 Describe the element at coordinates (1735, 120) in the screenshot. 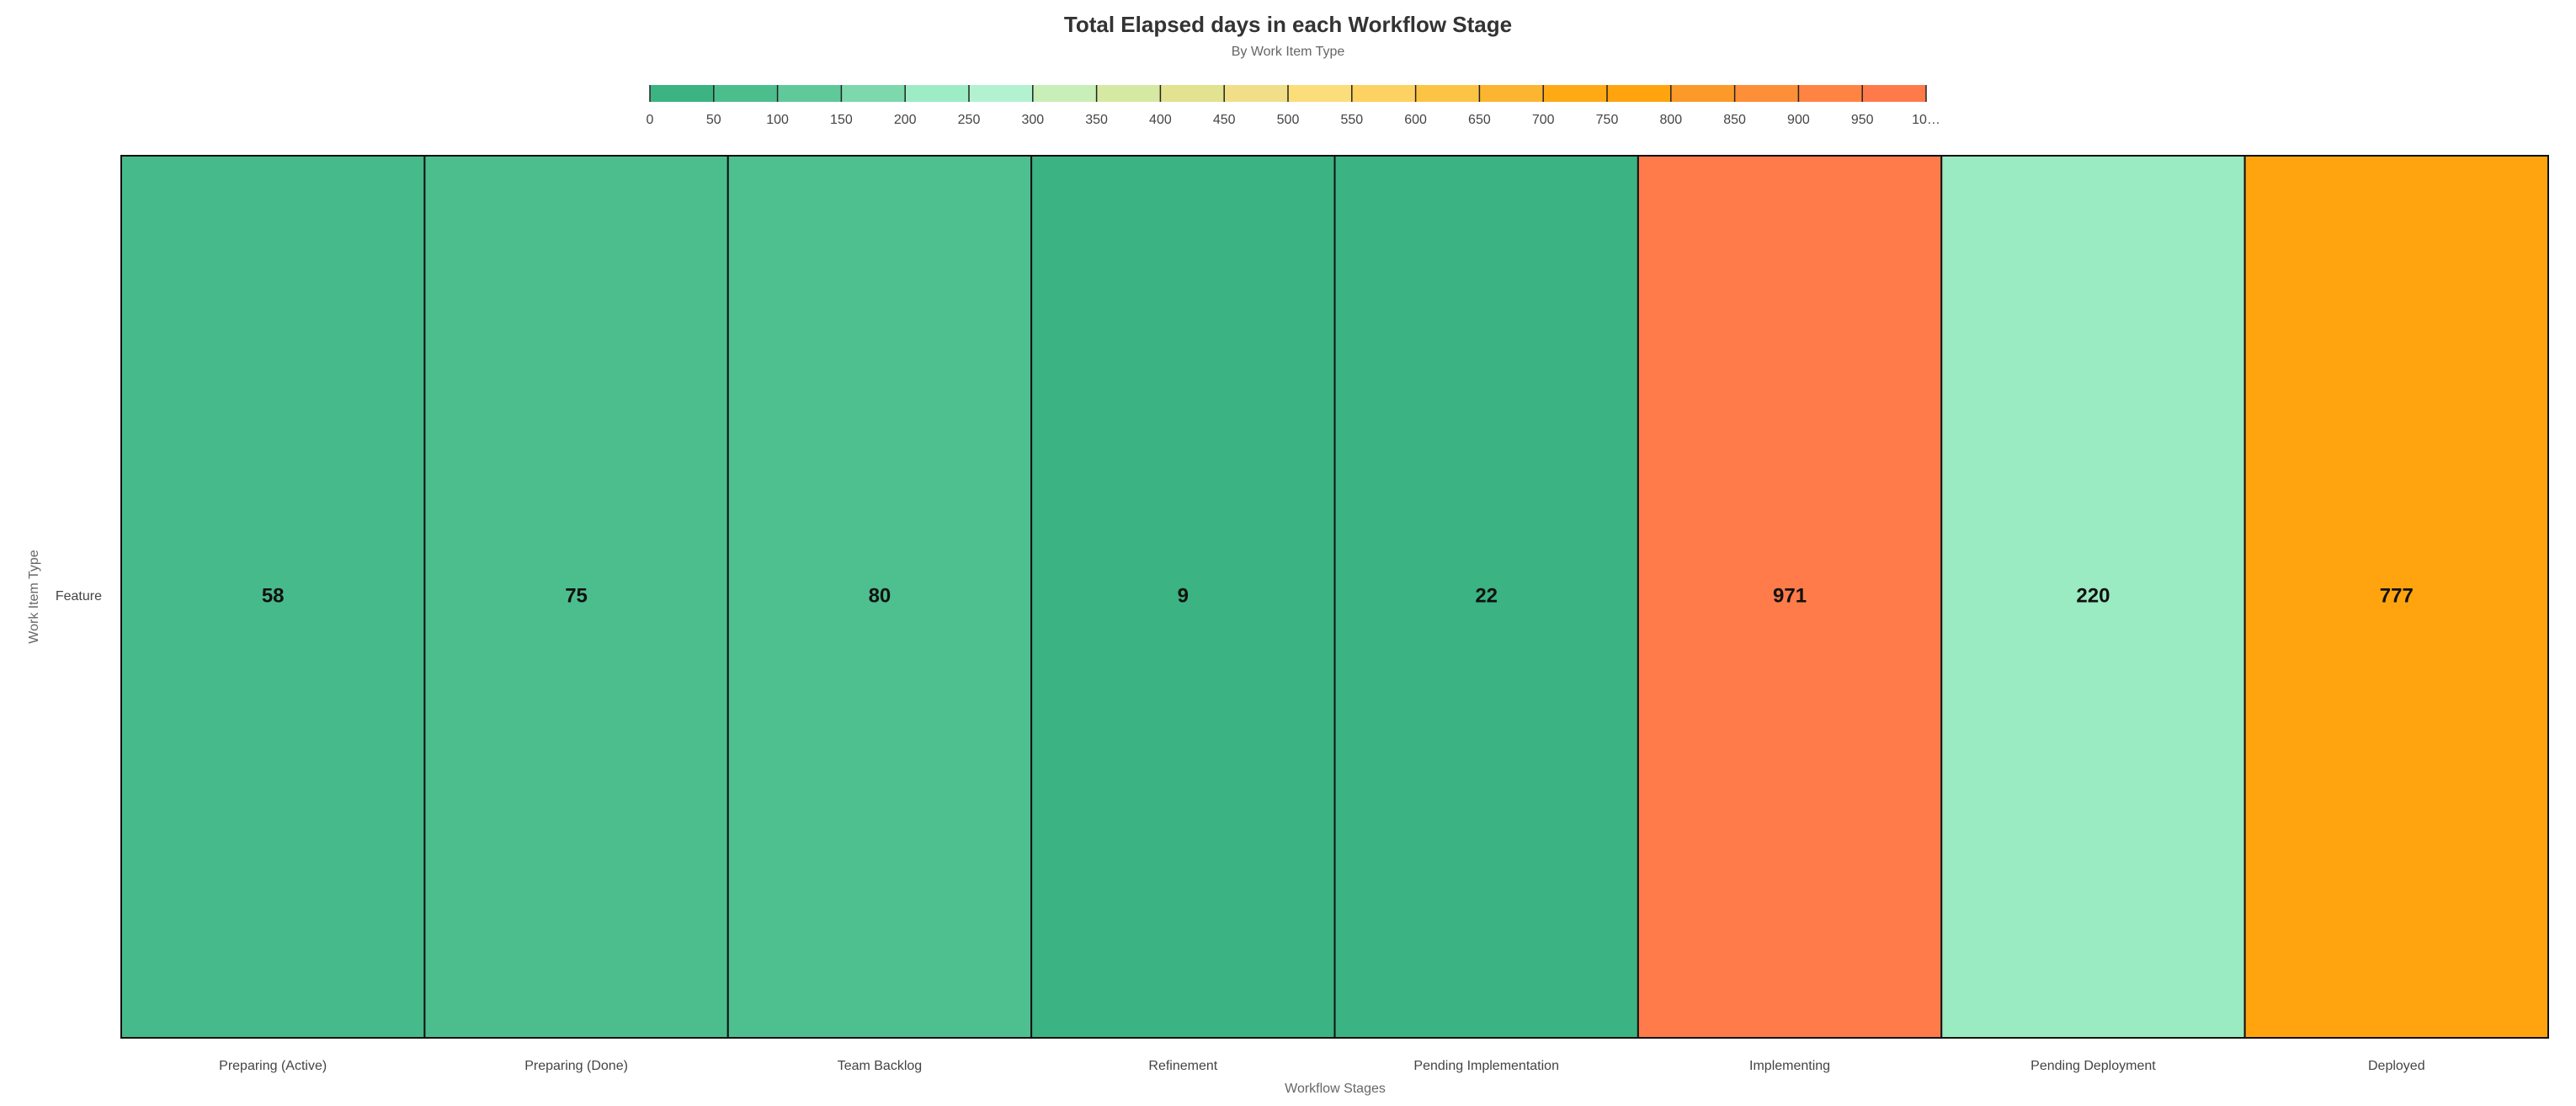

I see `colorbar-tick-label: 850` at that location.